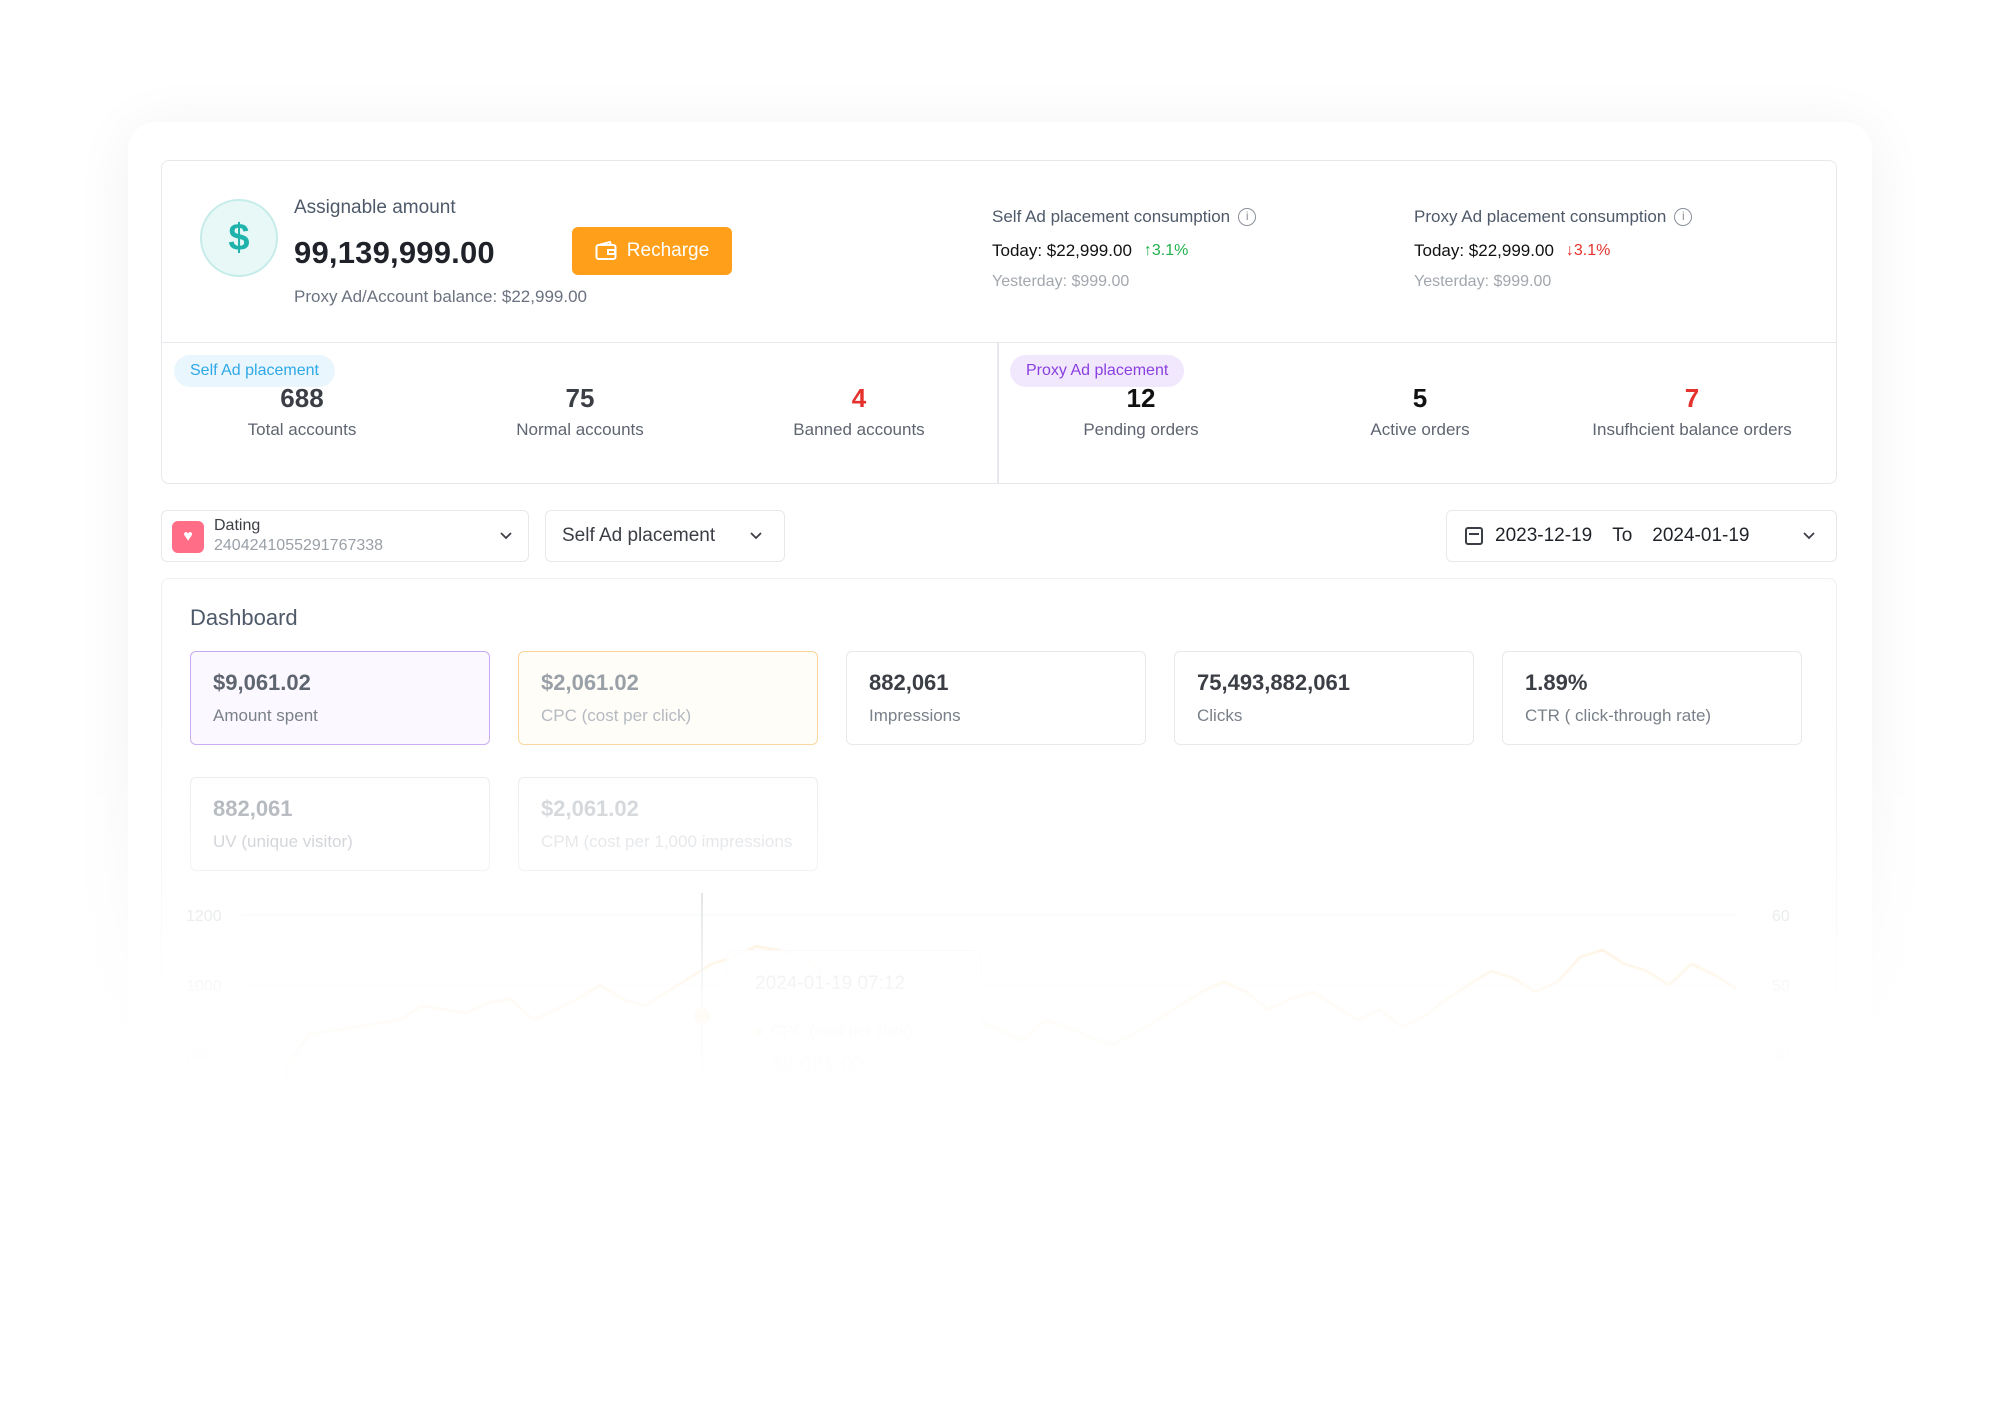 This screenshot has width=1994, height=1420. What do you see at coordinates (1781, 986) in the screenshot?
I see `y-right-tick: 50` at bounding box center [1781, 986].